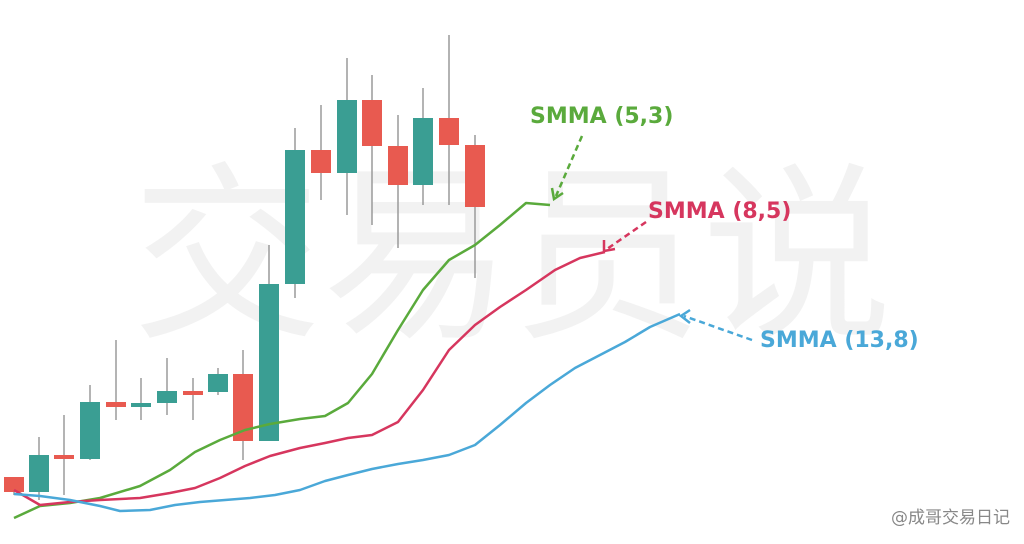 This screenshot has height=544, width=1024. I want to click on credit: @成哥交易日记, so click(950, 518).